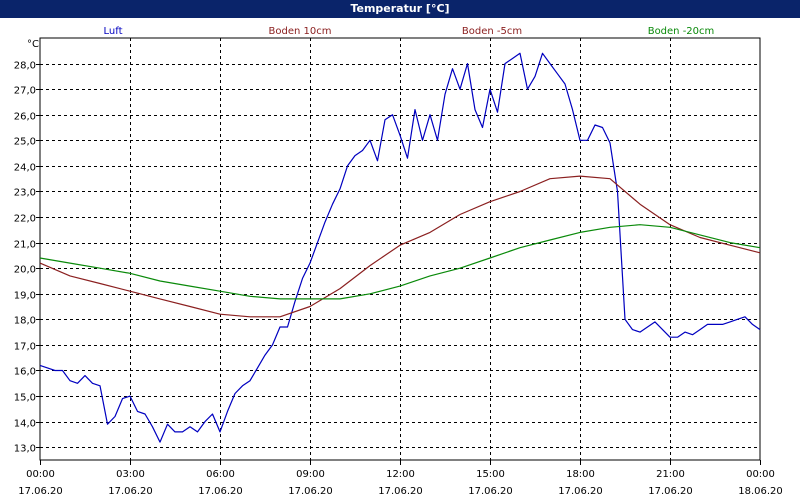  I want to click on window-title: Temperatur [°C], so click(400, 9).